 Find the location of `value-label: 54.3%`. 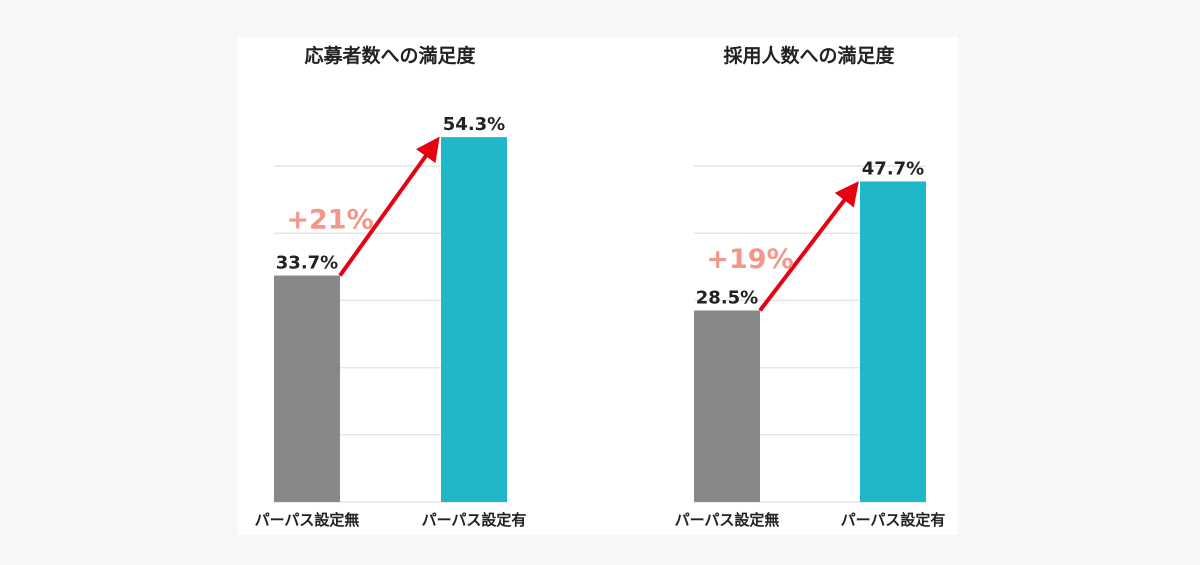

value-label: 54.3% is located at coordinates (474, 124).